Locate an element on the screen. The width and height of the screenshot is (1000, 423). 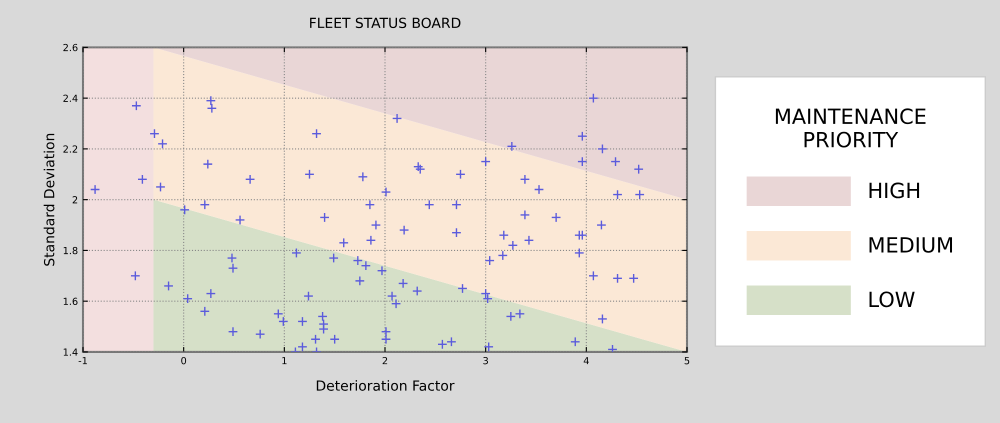
chart-title: FLEET STATUS BOARD is located at coordinates (385, 23).